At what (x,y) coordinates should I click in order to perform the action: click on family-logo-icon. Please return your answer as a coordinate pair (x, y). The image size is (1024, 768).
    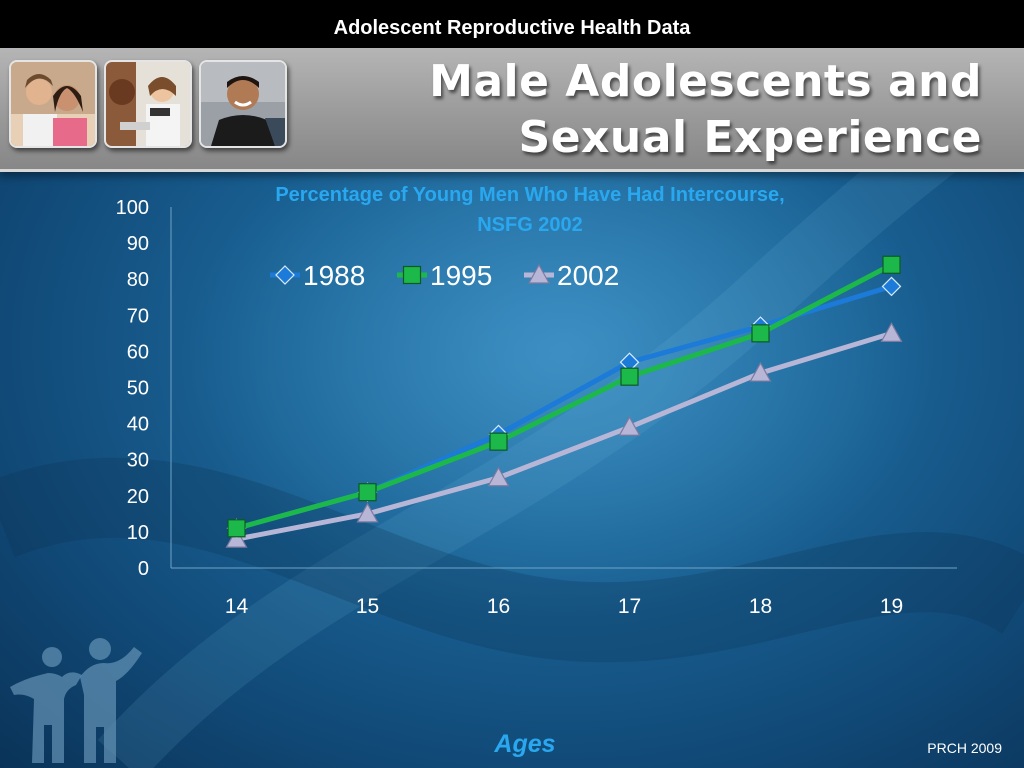
    Looking at the image, I should click on (76, 700).